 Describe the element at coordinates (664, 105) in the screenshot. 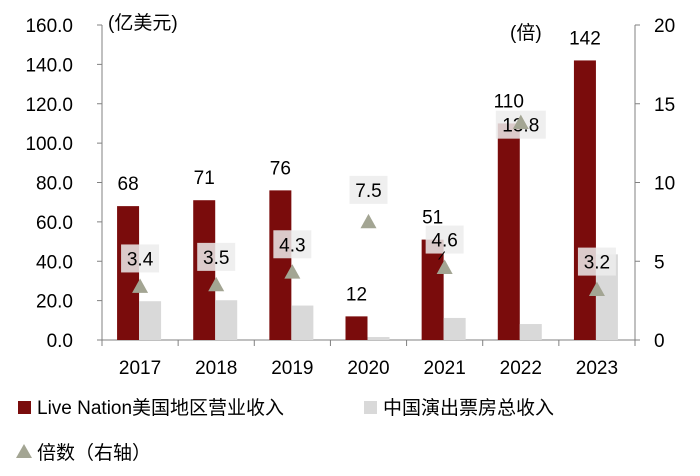

I see `right-tick-label: 15` at that location.